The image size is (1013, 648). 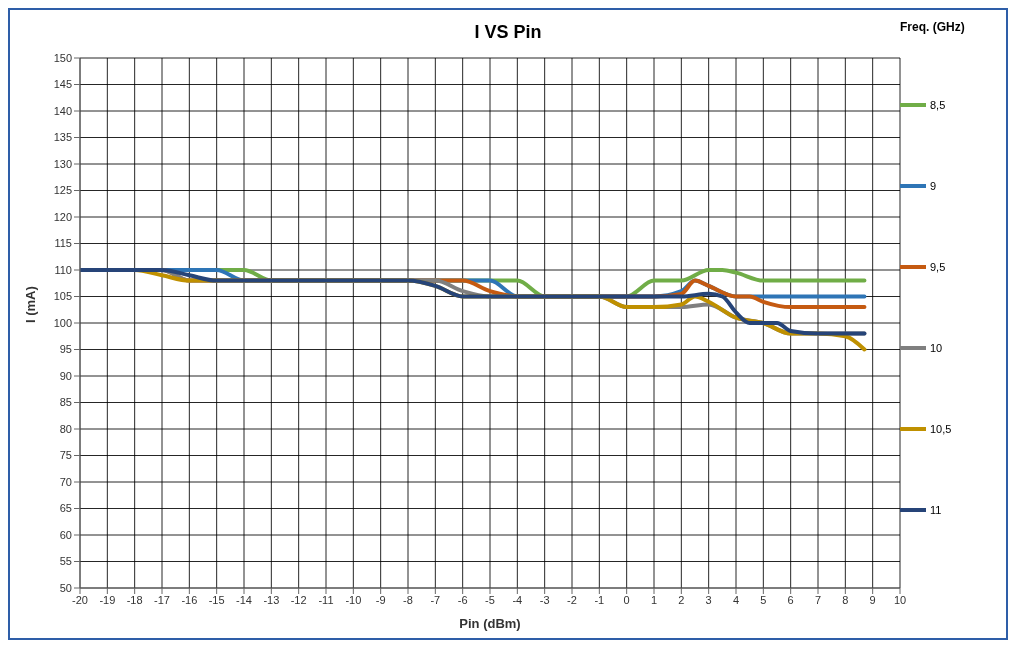 I want to click on y-axis-title: I (mA), so click(x=30, y=304).